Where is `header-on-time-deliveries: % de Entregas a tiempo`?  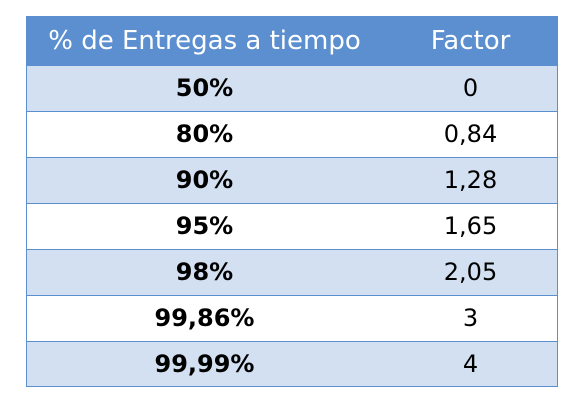
header-on-time-deliveries: % de Entregas a tiempo is located at coordinates (204, 40).